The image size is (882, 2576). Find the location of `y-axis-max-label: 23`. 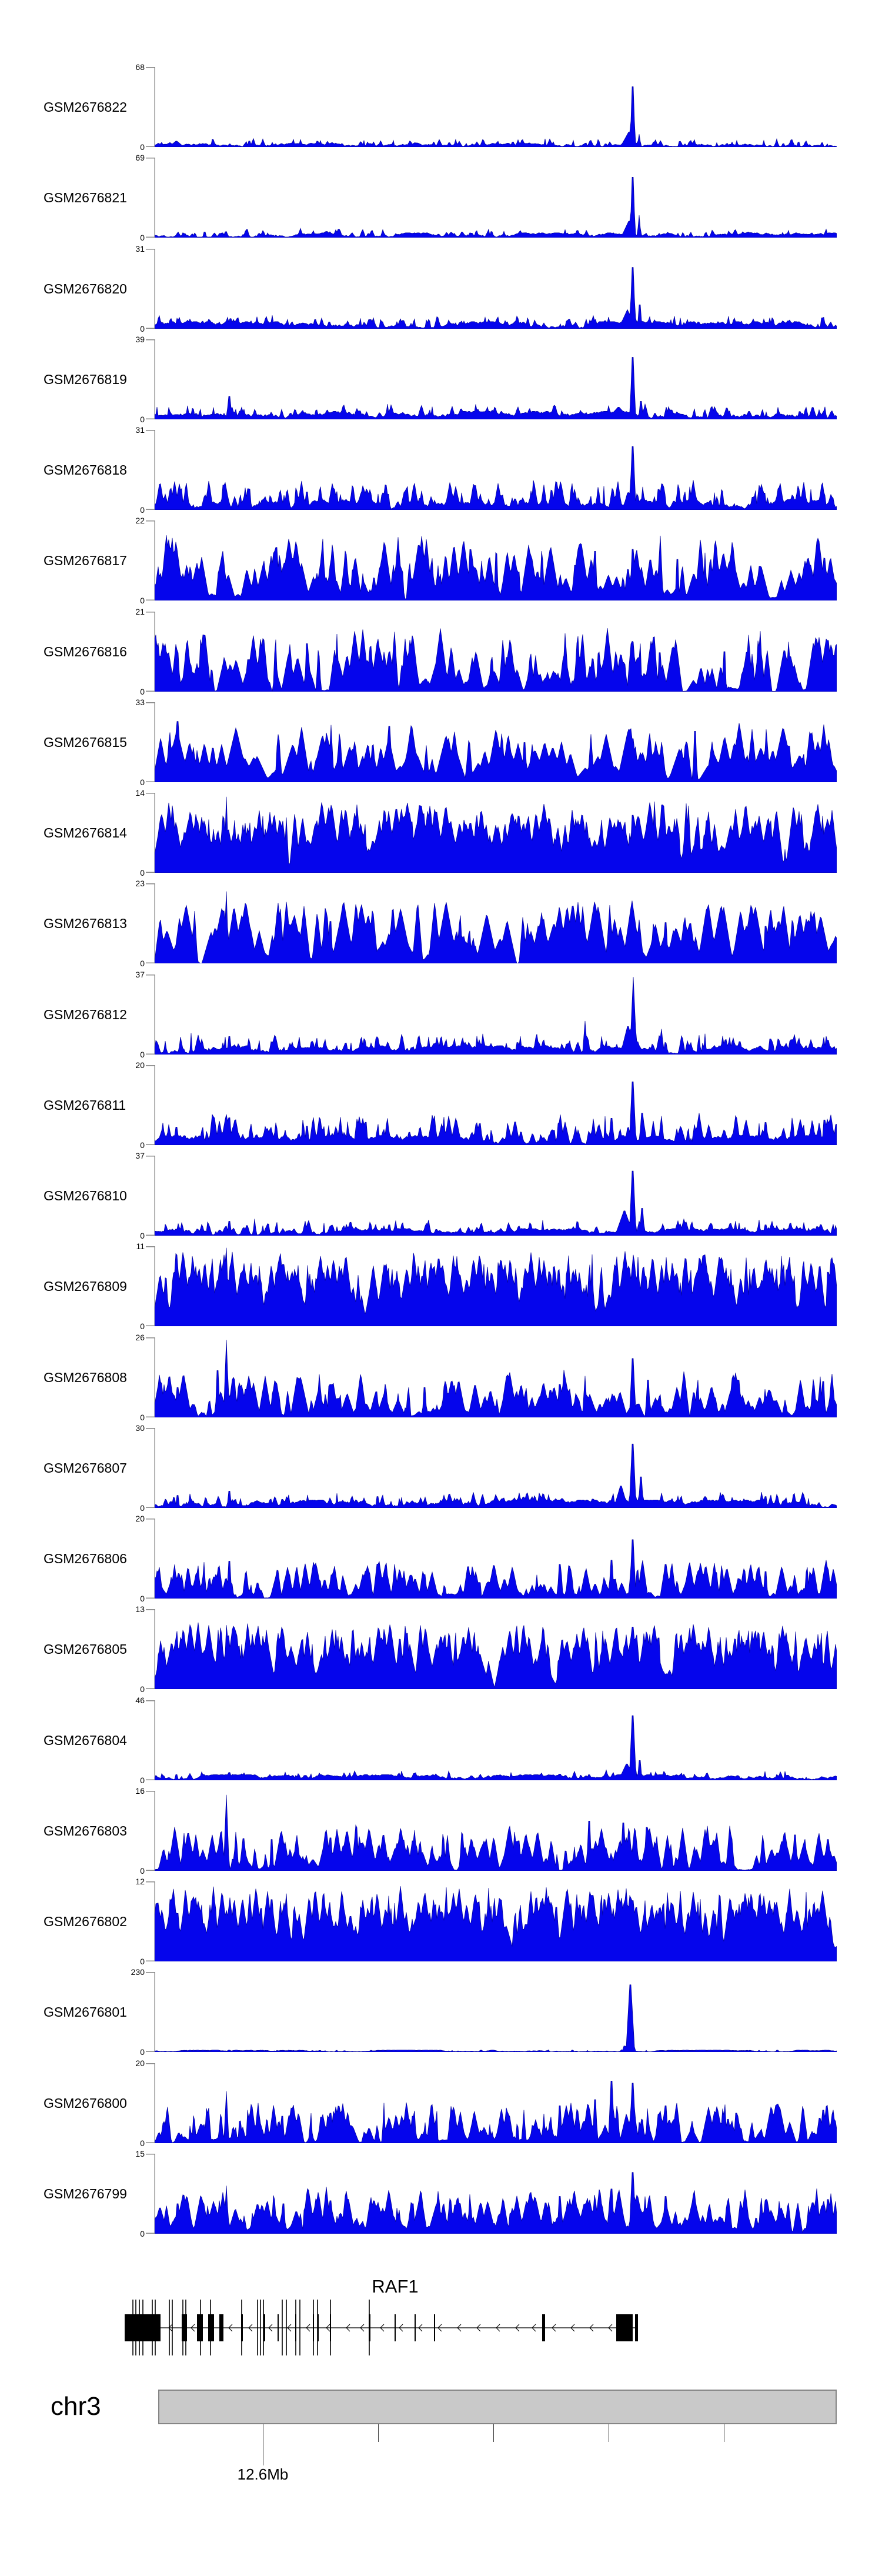

y-axis-max-label: 23 is located at coordinates (140, 883).